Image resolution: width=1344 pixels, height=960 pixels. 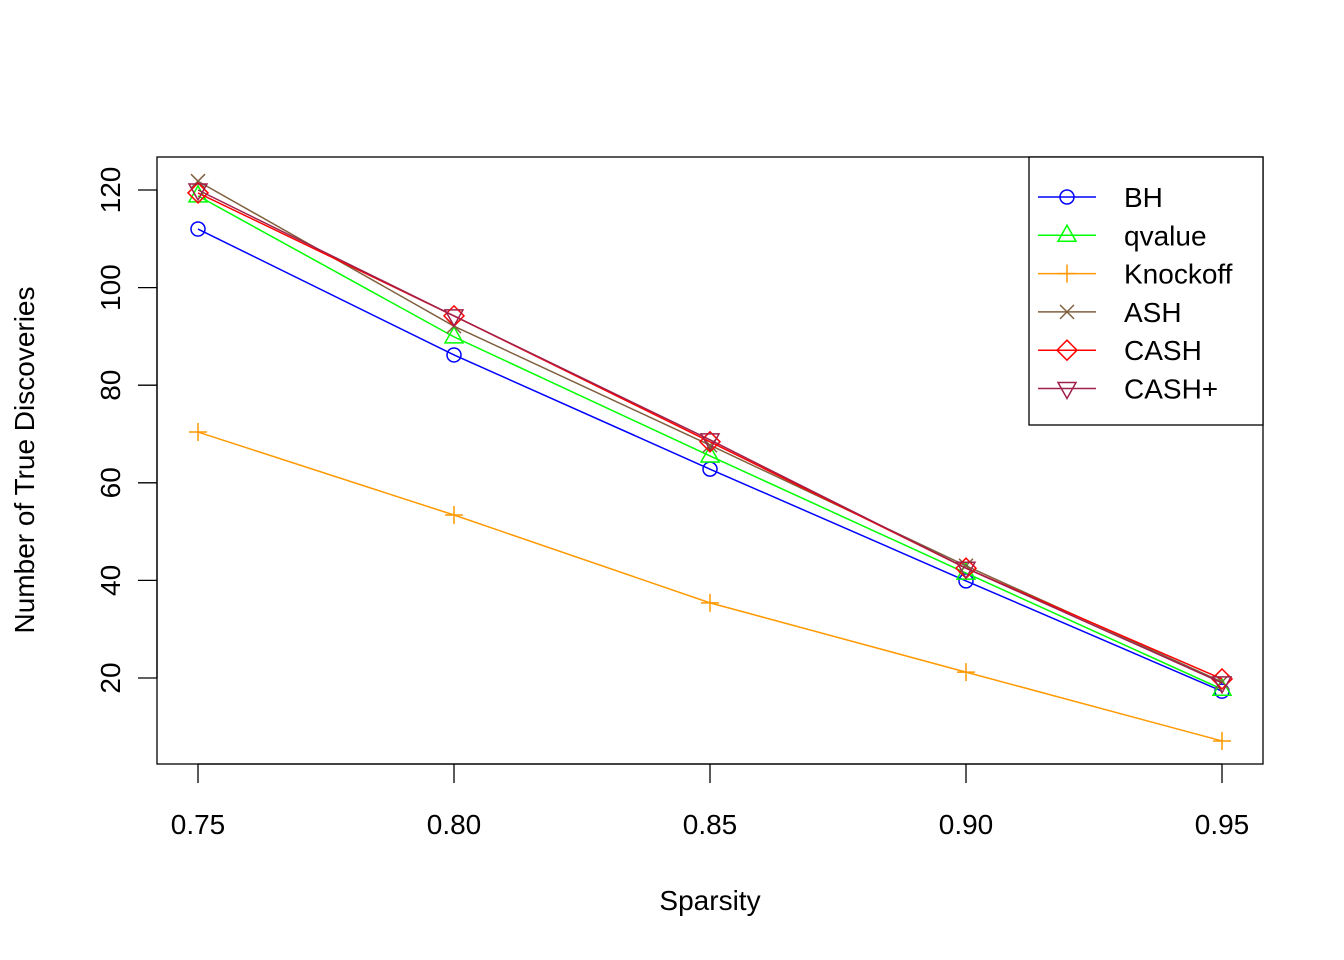 What do you see at coordinates (1163, 350) in the screenshot?
I see `legend-label: CASH` at bounding box center [1163, 350].